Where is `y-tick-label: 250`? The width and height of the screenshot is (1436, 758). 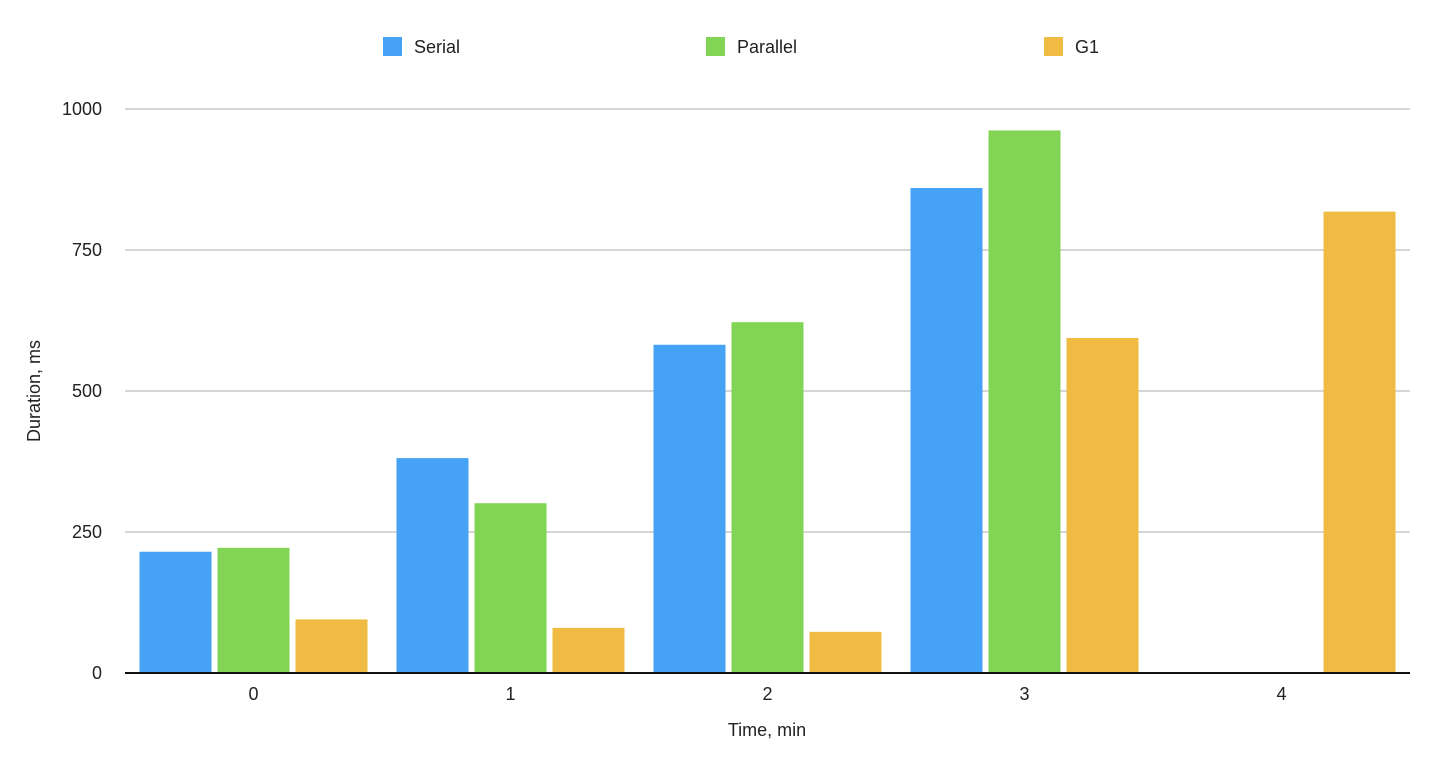 y-tick-label: 250 is located at coordinates (87, 532).